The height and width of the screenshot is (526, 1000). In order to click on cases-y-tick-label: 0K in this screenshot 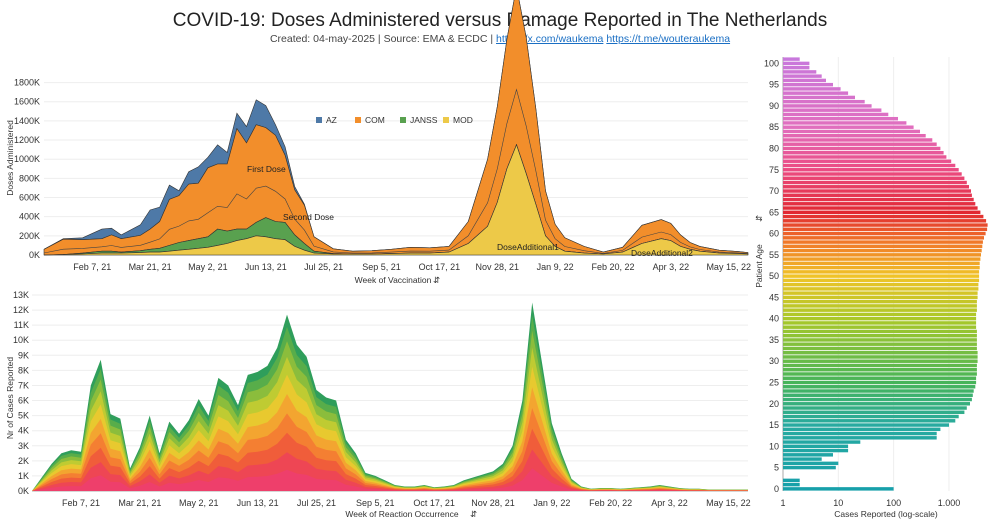, I will do `click(23, 491)`.